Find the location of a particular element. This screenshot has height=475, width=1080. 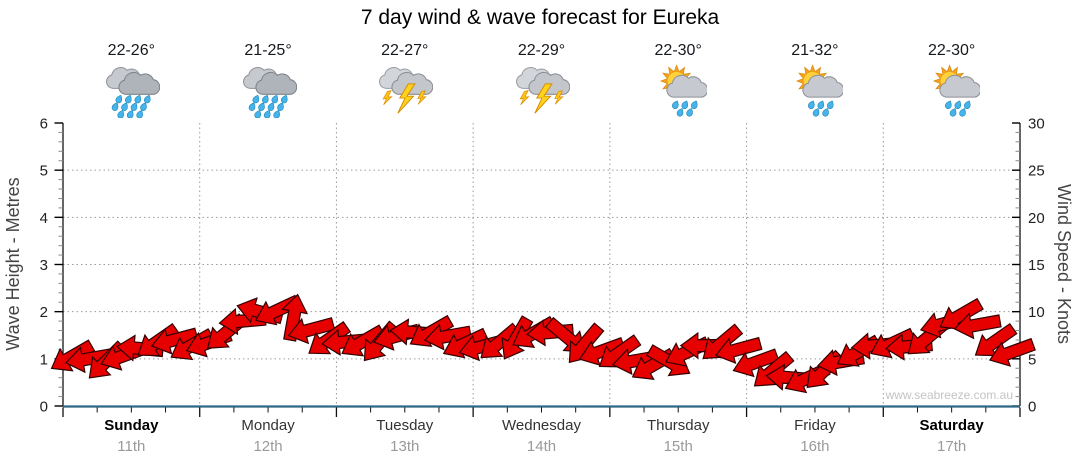

day-name: Thursday is located at coordinates (678, 425).